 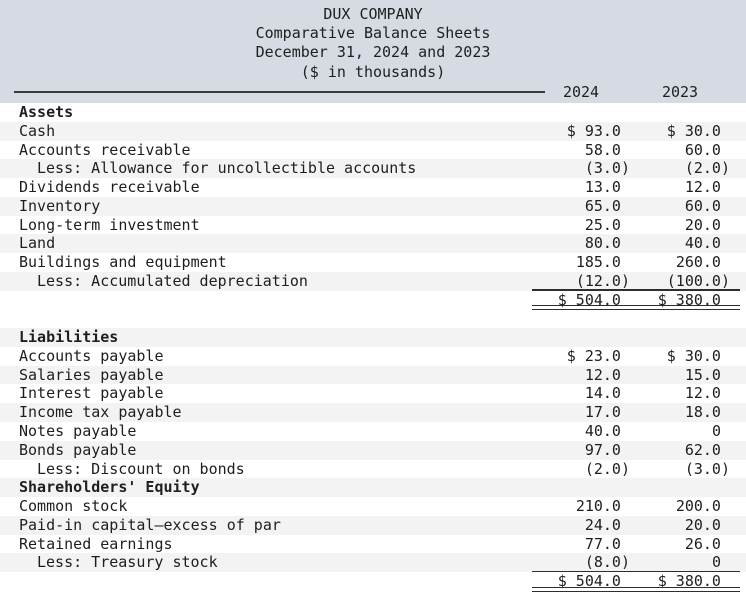 I want to click on year-header-row: 2024 2023, so click(x=373, y=92).